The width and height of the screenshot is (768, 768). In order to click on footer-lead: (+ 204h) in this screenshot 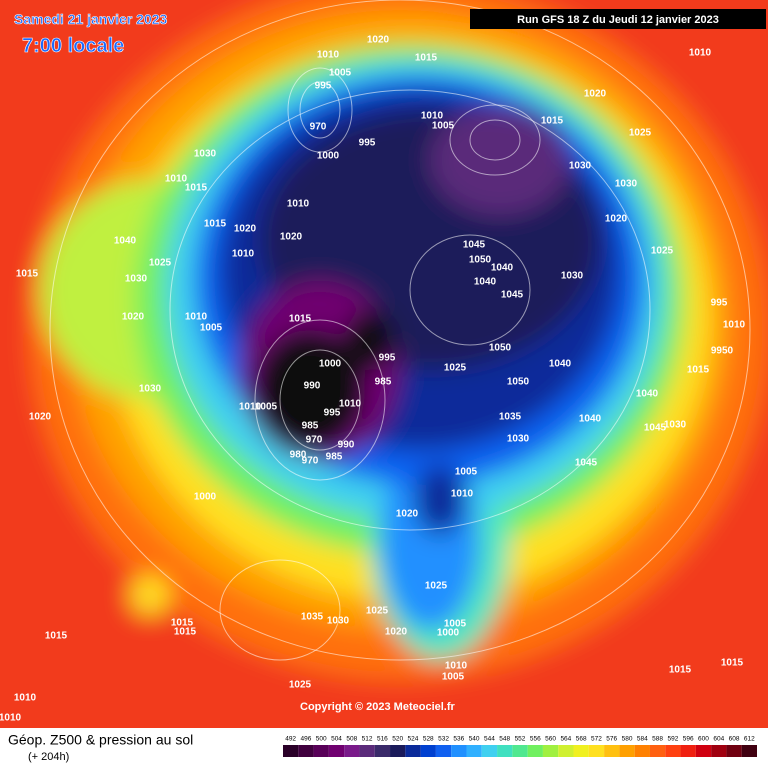, I will do `click(48, 757)`.